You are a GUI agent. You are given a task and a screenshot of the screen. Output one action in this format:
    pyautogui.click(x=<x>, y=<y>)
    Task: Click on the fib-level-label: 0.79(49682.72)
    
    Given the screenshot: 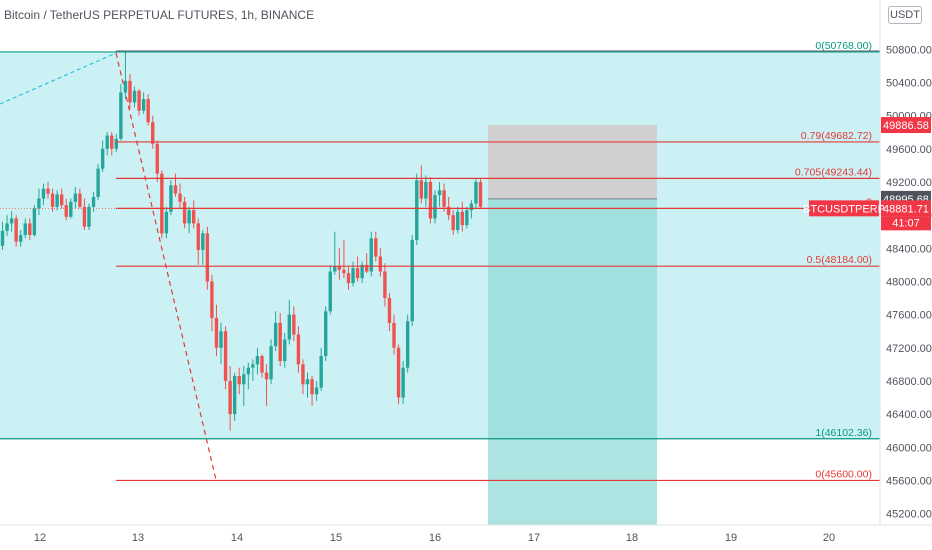 What is the action you would take?
    pyautogui.click(x=836, y=136)
    